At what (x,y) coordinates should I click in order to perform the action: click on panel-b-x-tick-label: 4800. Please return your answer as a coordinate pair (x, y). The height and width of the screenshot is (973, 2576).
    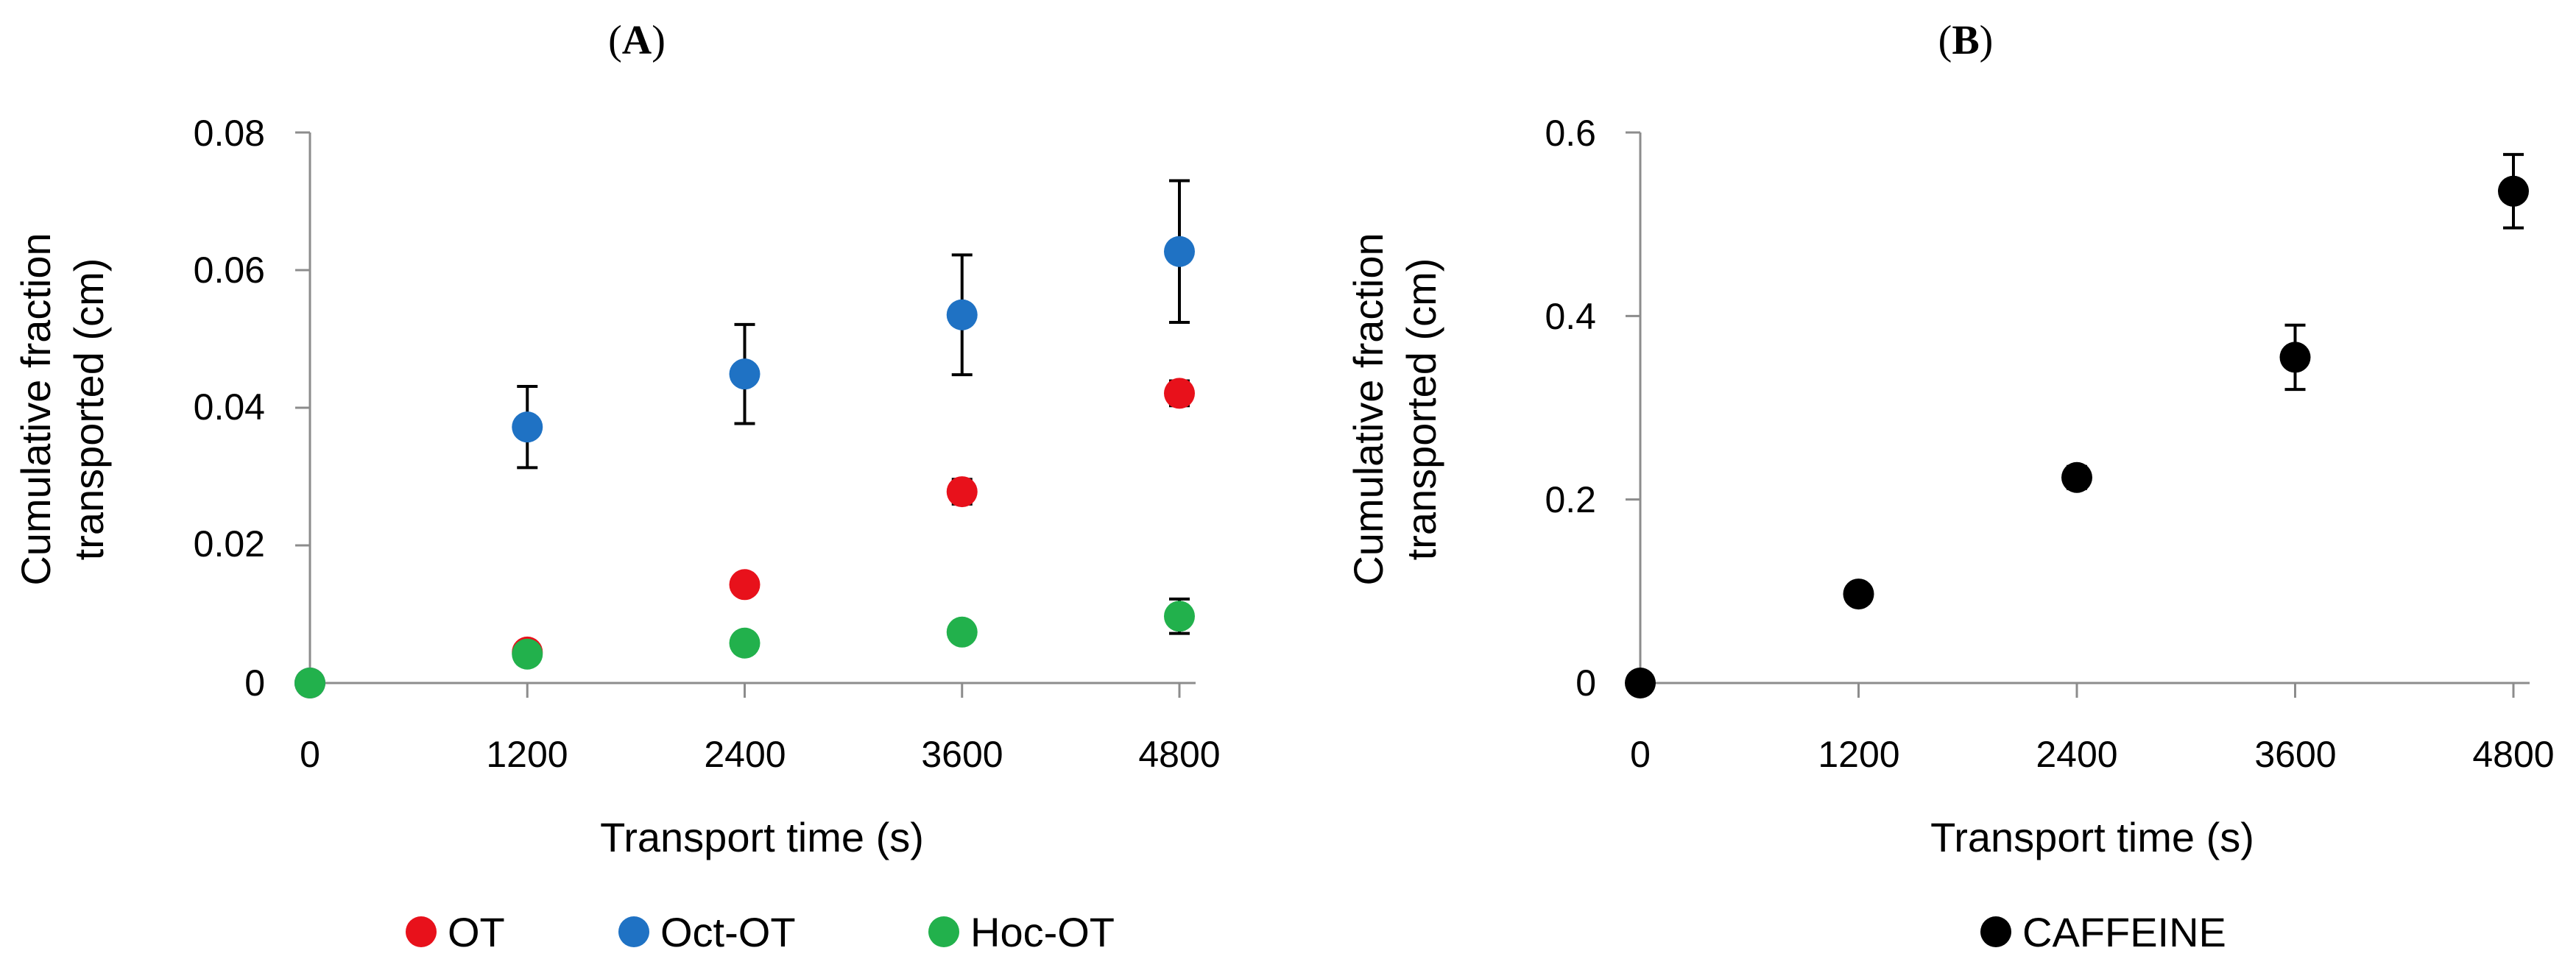
    Looking at the image, I should click on (2513, 754).